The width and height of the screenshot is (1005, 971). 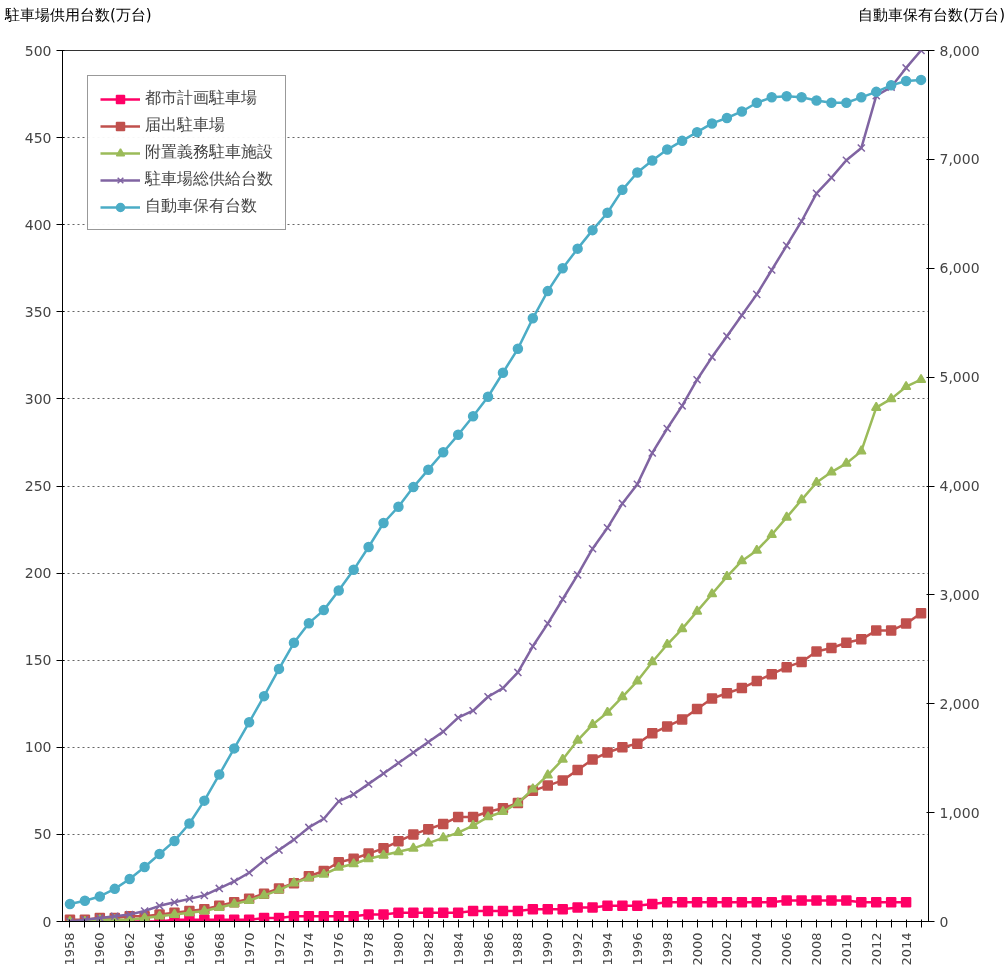 What do you see at coordinates (38, 747) in the screenshot?
I see `y-tick-label: 100` at bounding box center [38, 747].